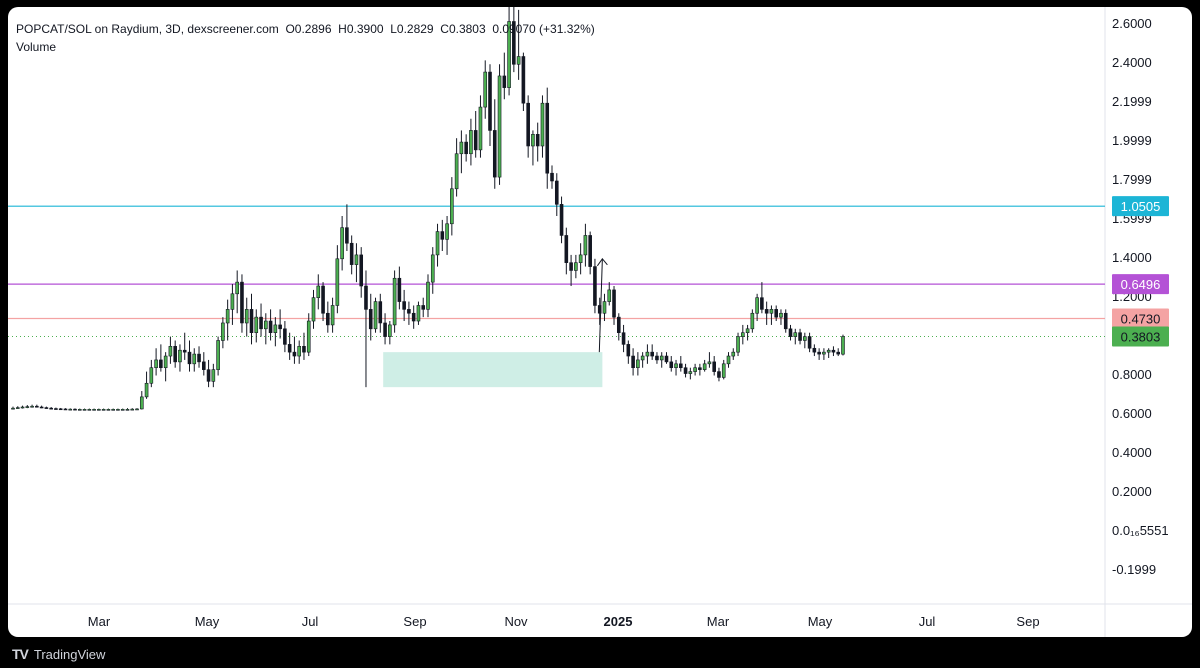 This screenshot has height=668, width=1200. What do you see at coordinates (600, 305) in the screenshot?
I see `projection-arrow-shaft` at bounding box center [600, 305].